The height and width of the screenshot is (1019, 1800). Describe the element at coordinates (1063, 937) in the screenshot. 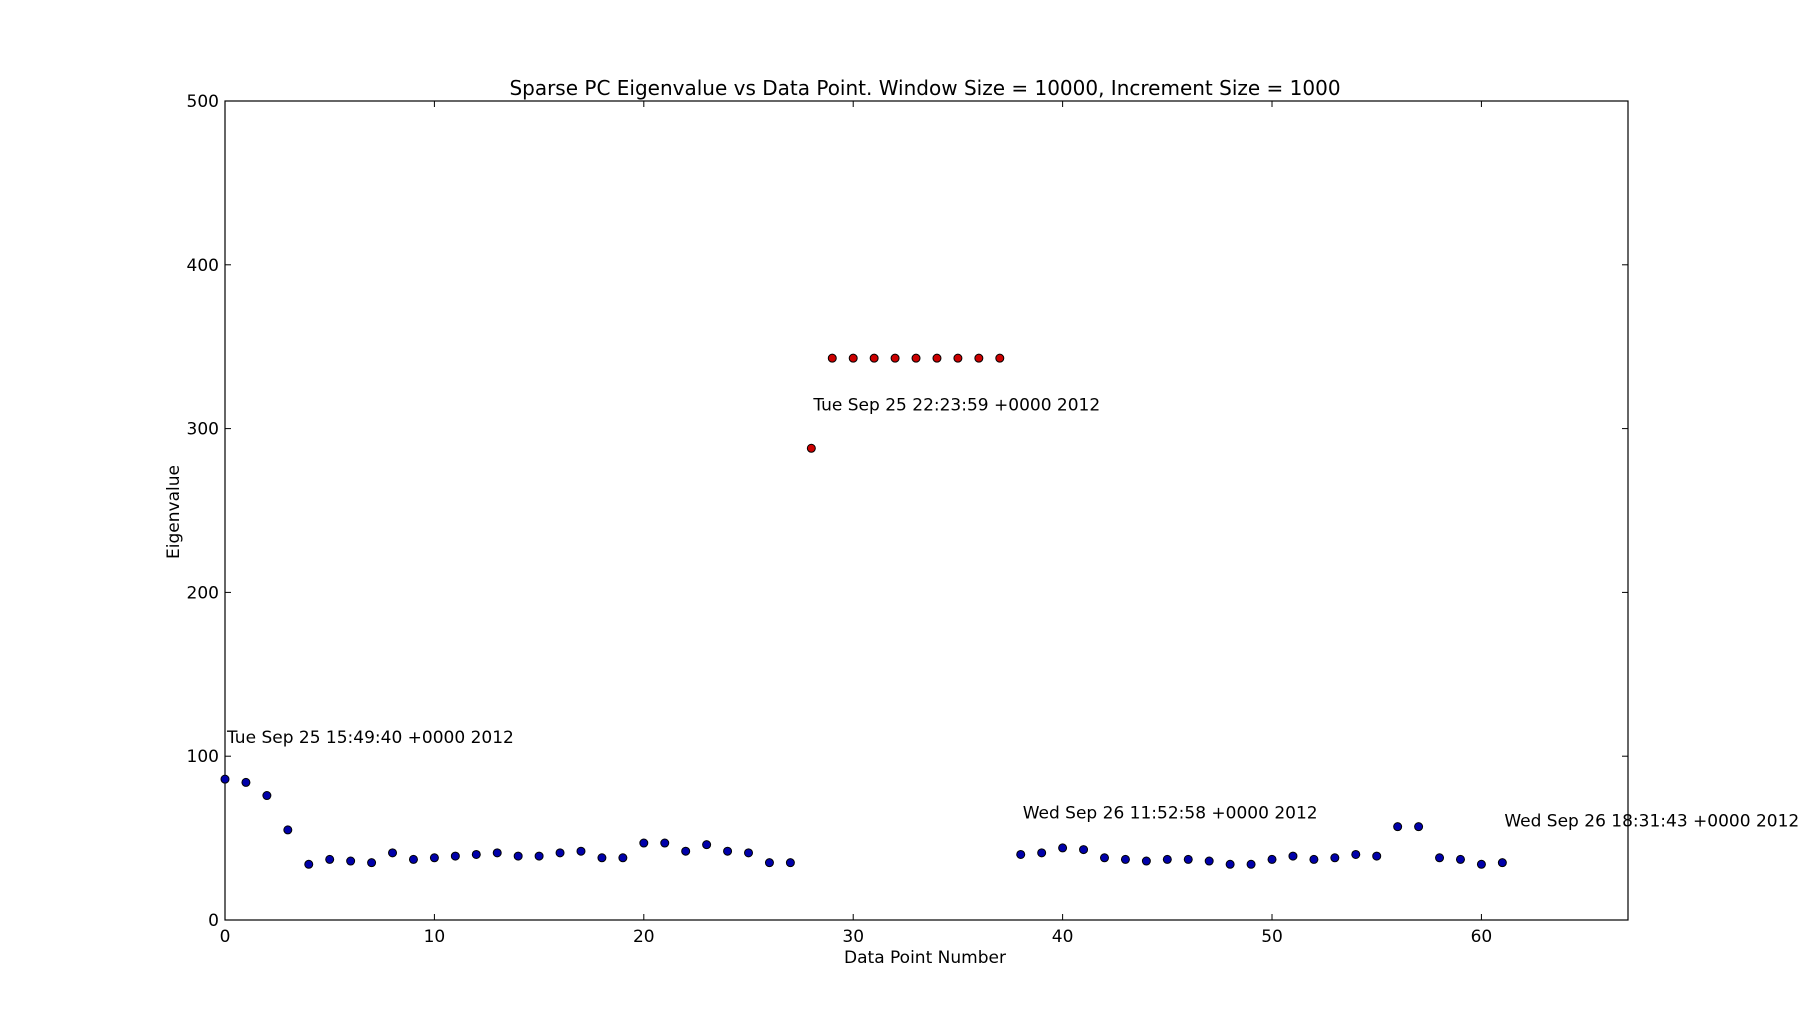

I see `x-tick-label: 40` at that location.